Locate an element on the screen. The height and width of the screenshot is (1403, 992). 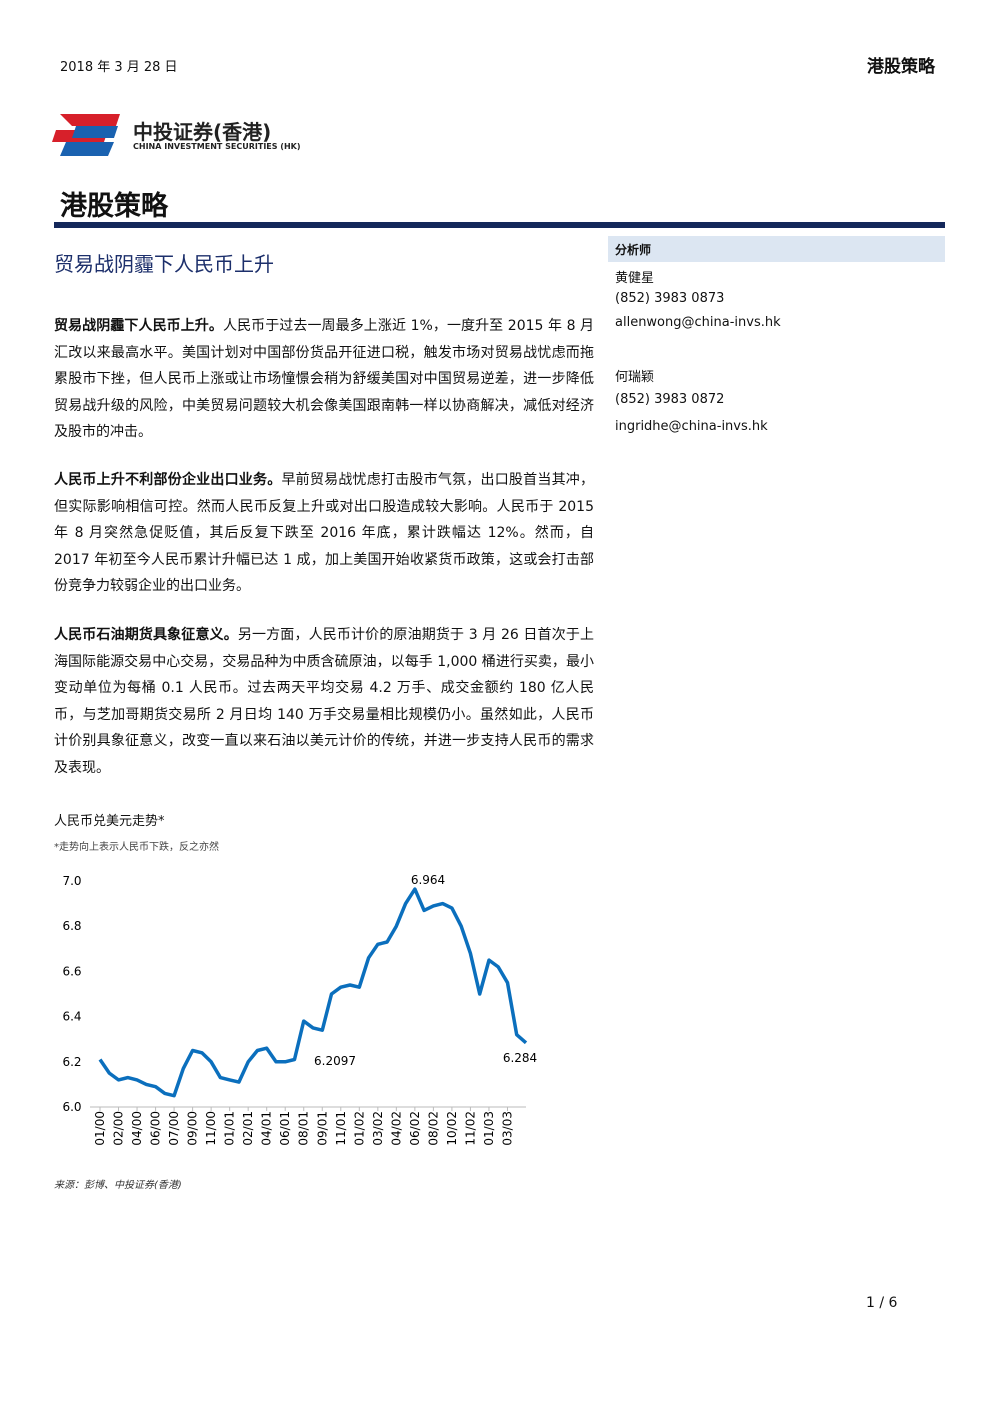
analyst-phone: (852) 3983 0873 is located at coordinates (670, 298).